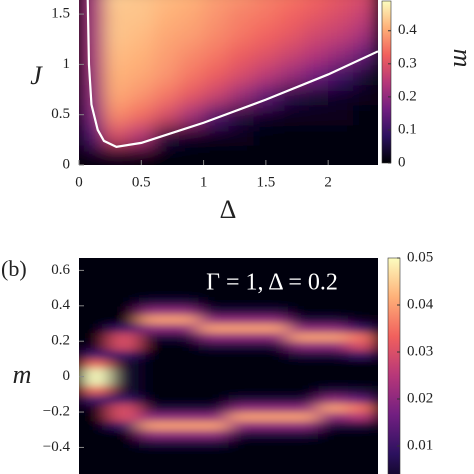  I want to click on colorbar-tick-label: 0, so click(402, 162).